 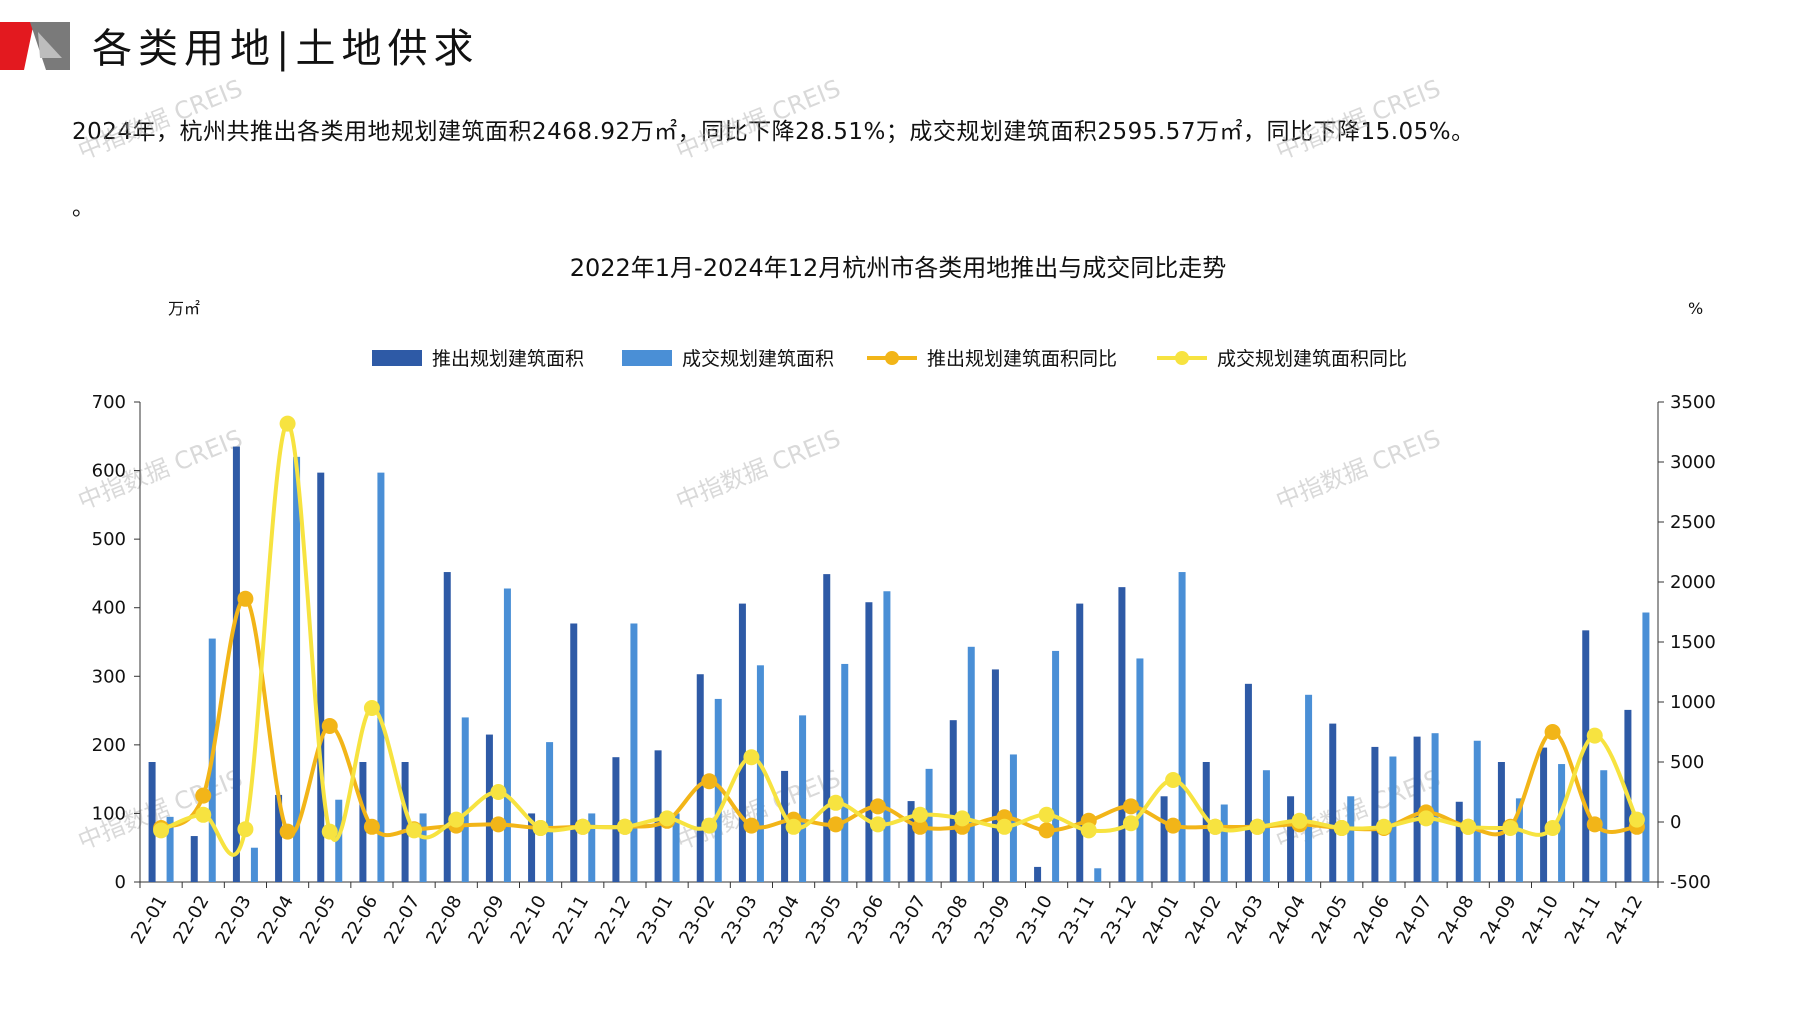 I want to click on x-tick-label: 22-09, so click(x=486, y=920).